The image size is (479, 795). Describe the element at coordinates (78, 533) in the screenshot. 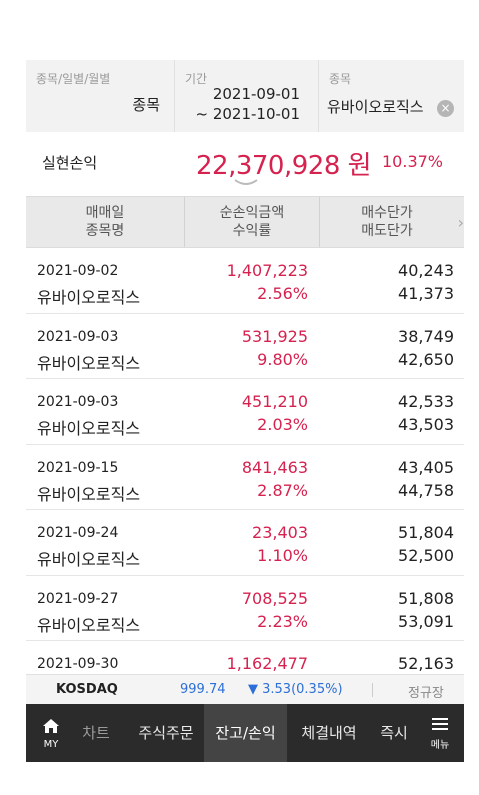

I see `trade-date: 2021-09-24` at that location.